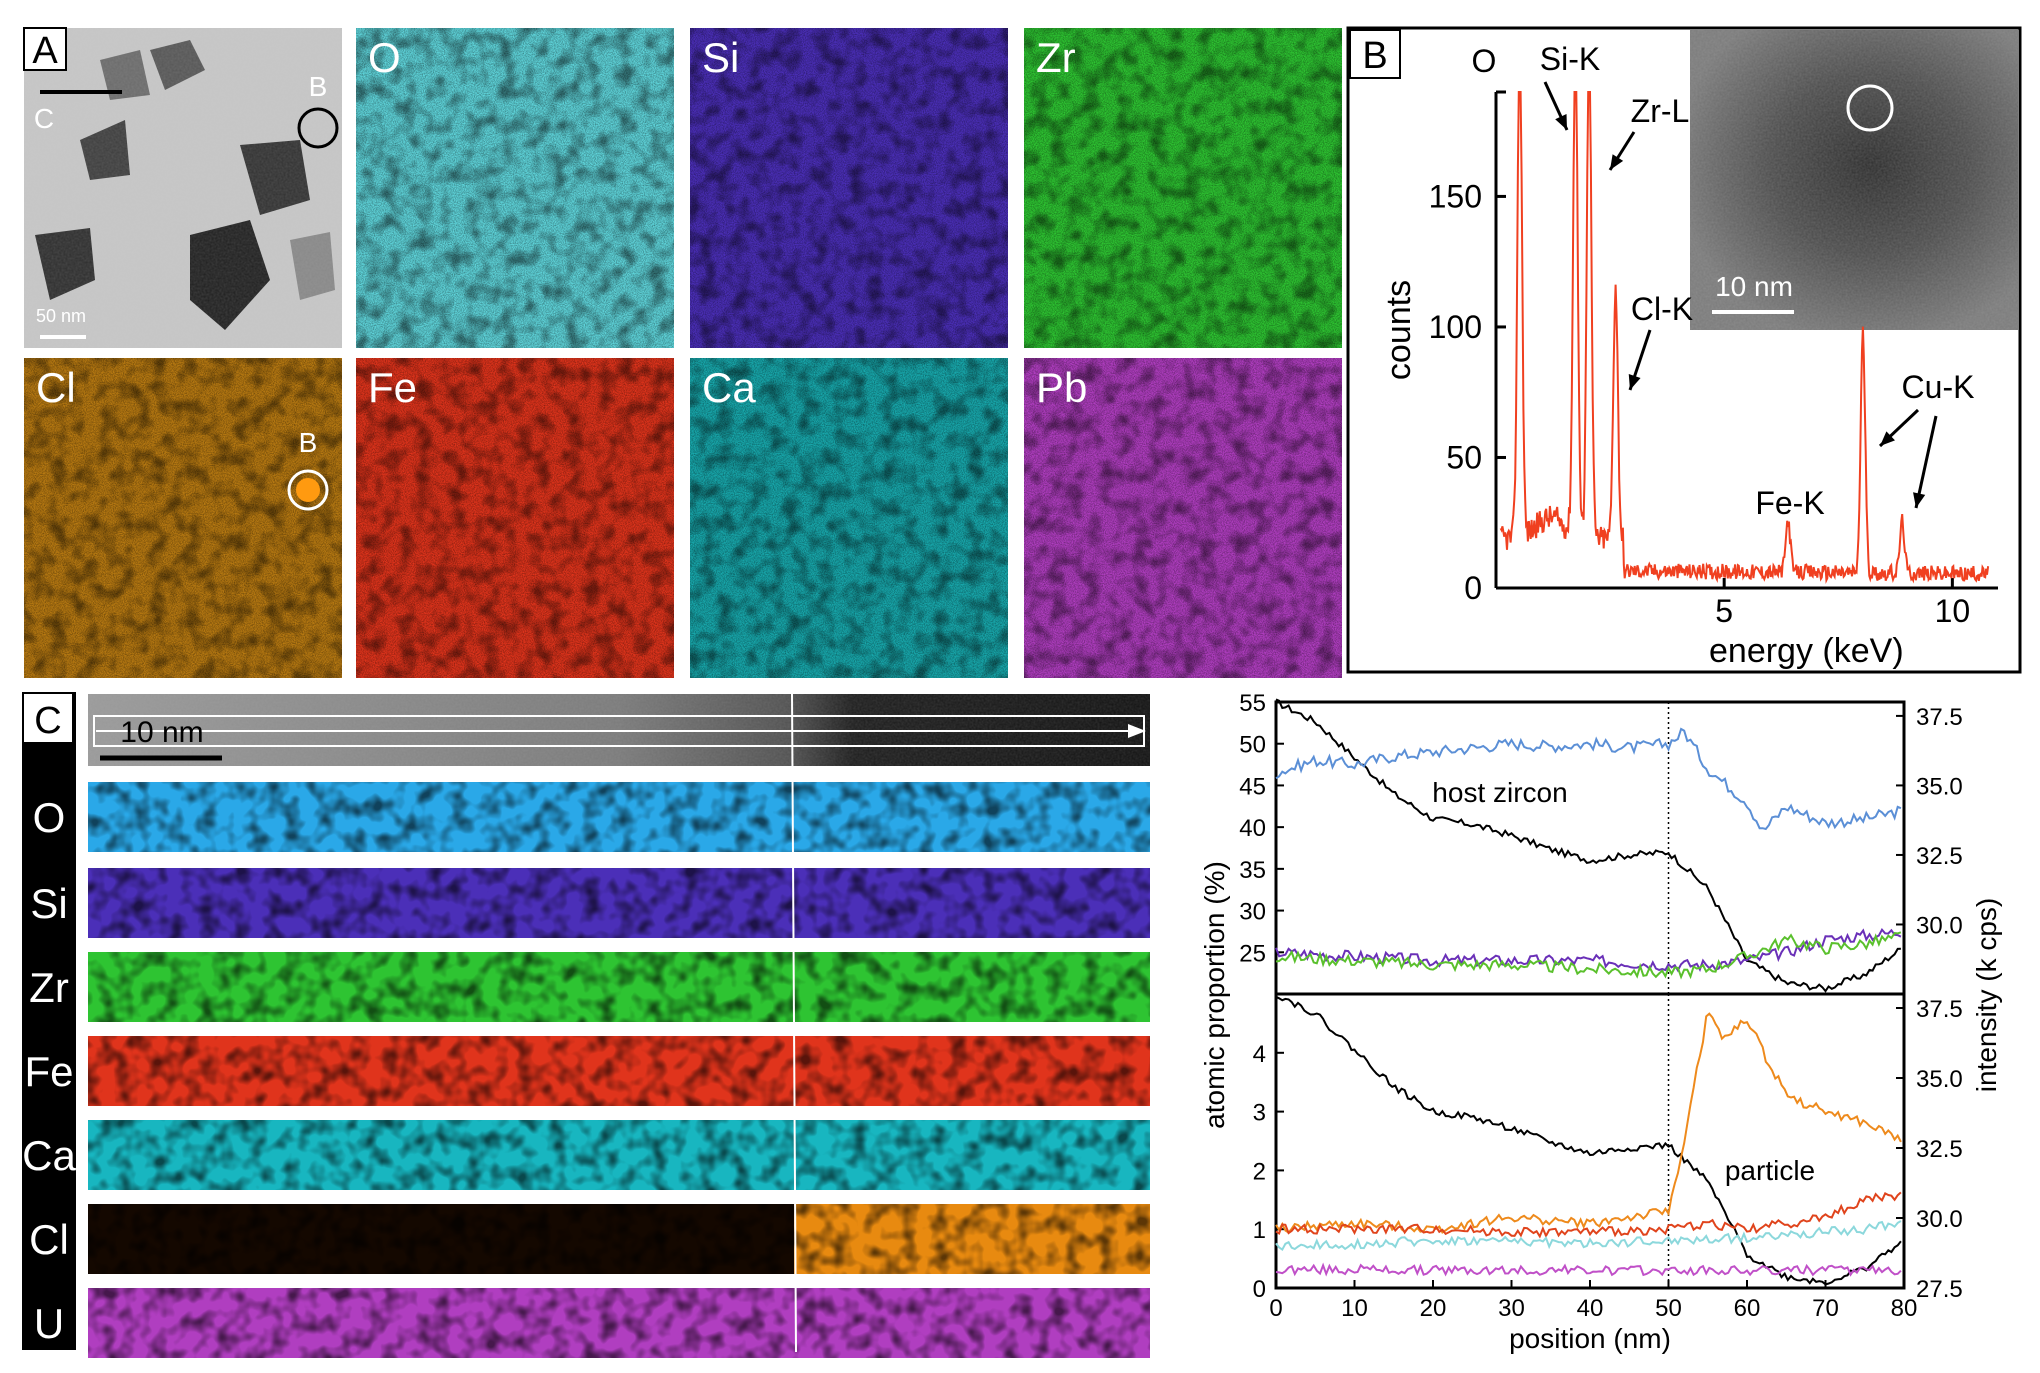 The image size is (2040, 1373). What do you see at coordinates (720, 57) in the screenshot?
I see `map-label-si: Si` at bounding box center [720, 57].